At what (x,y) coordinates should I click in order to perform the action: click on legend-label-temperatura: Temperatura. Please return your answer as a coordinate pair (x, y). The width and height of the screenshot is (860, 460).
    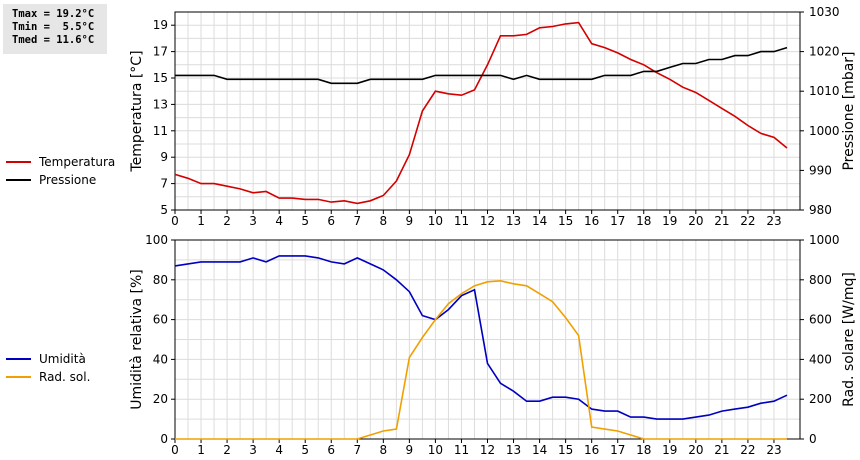
    Looking at the image, I should click on (76, 162).